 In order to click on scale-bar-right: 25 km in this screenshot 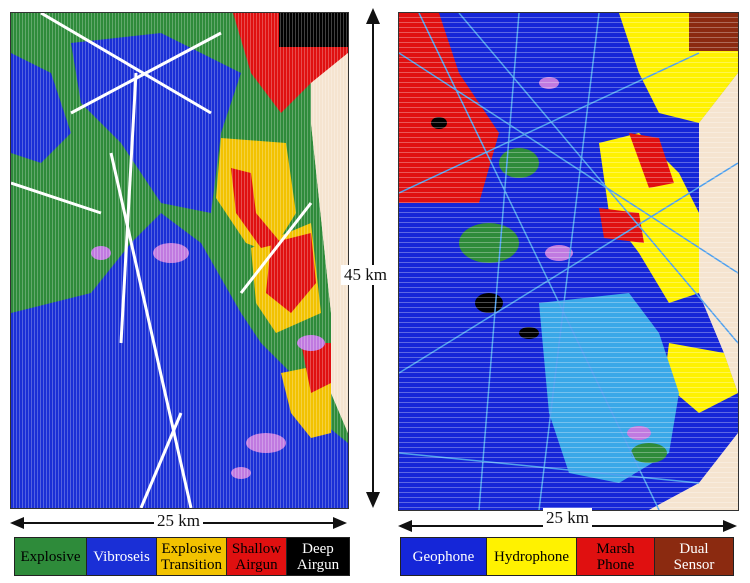, I will do `click(567, 521)`.